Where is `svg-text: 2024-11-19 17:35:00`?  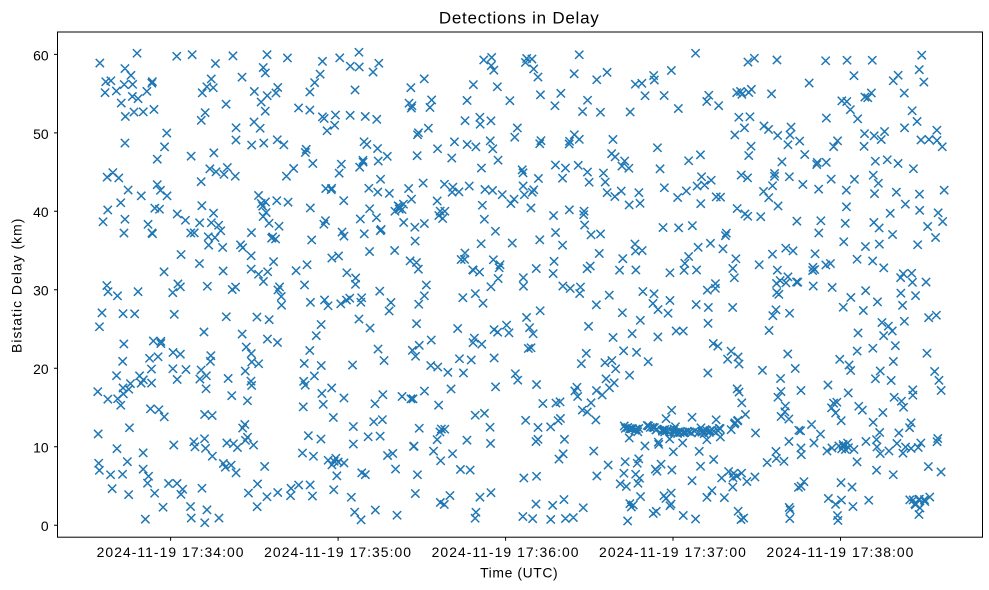 svg-text: 2024-11-19 17:35:00 is located at coordinates (338, 552).